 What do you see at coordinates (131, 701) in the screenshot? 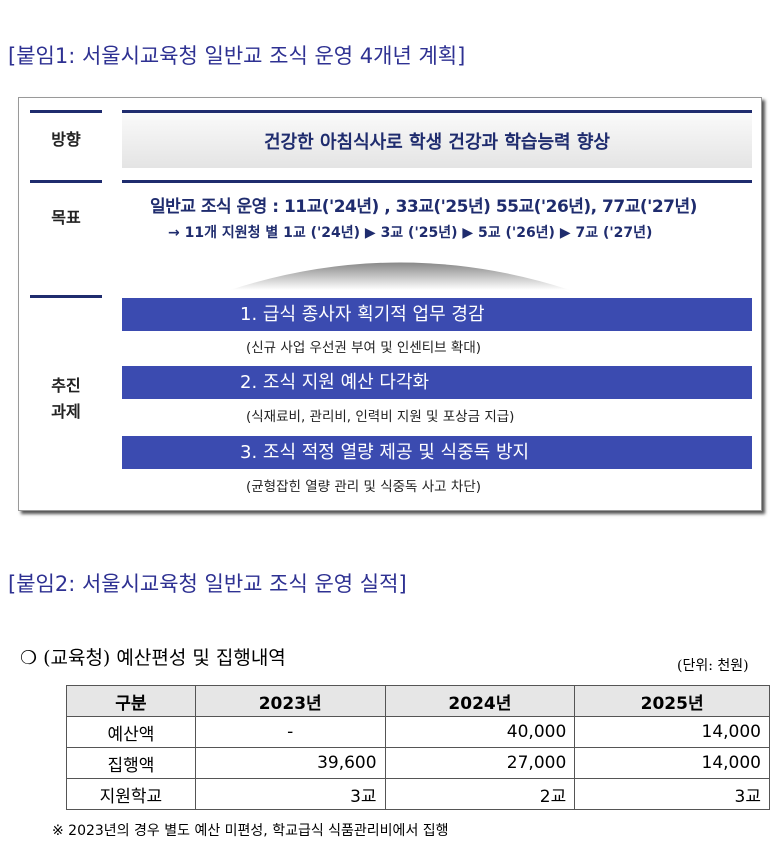
I see `header-cell: 구분` at bounding box center [131, 701].